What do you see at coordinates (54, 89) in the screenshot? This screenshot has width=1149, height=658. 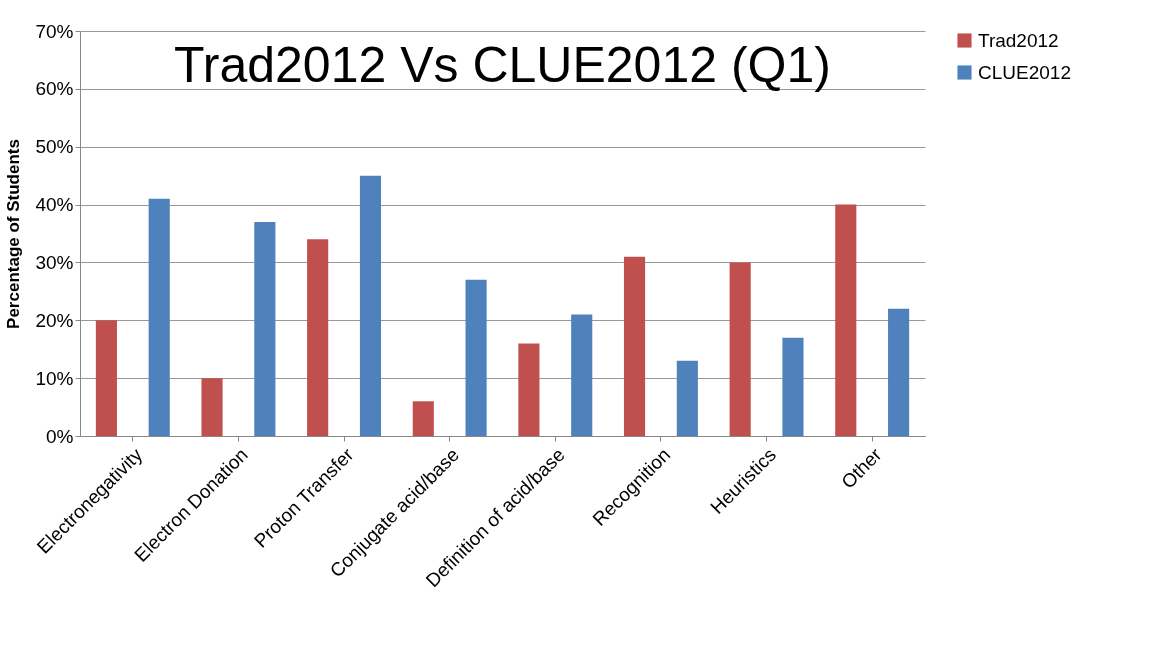 I see `y-tick-label: 60%` at bounding box center [54, 89].